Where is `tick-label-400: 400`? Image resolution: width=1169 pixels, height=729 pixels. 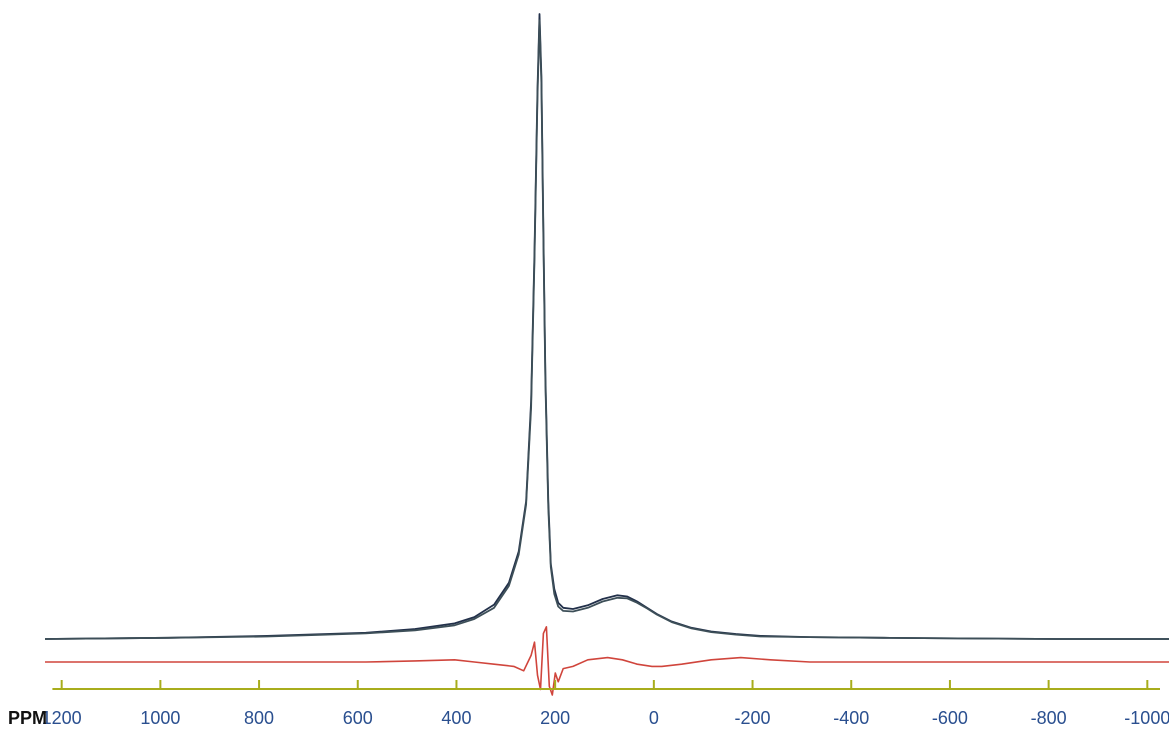
tick-label-400: 400 is located at coordinates (456, 718).